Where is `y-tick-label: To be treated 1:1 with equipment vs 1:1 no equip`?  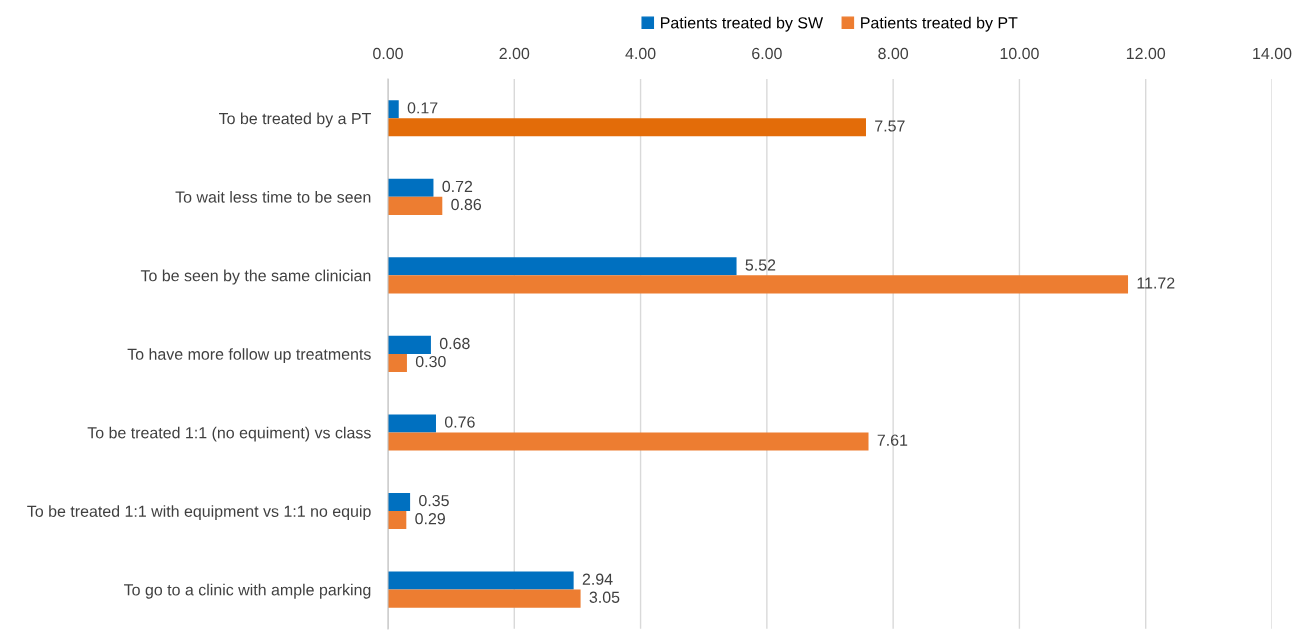
y-tick-label: To be treated 1:1 with equipment vs 1:1 no equip is located at coordinates (199, 513).